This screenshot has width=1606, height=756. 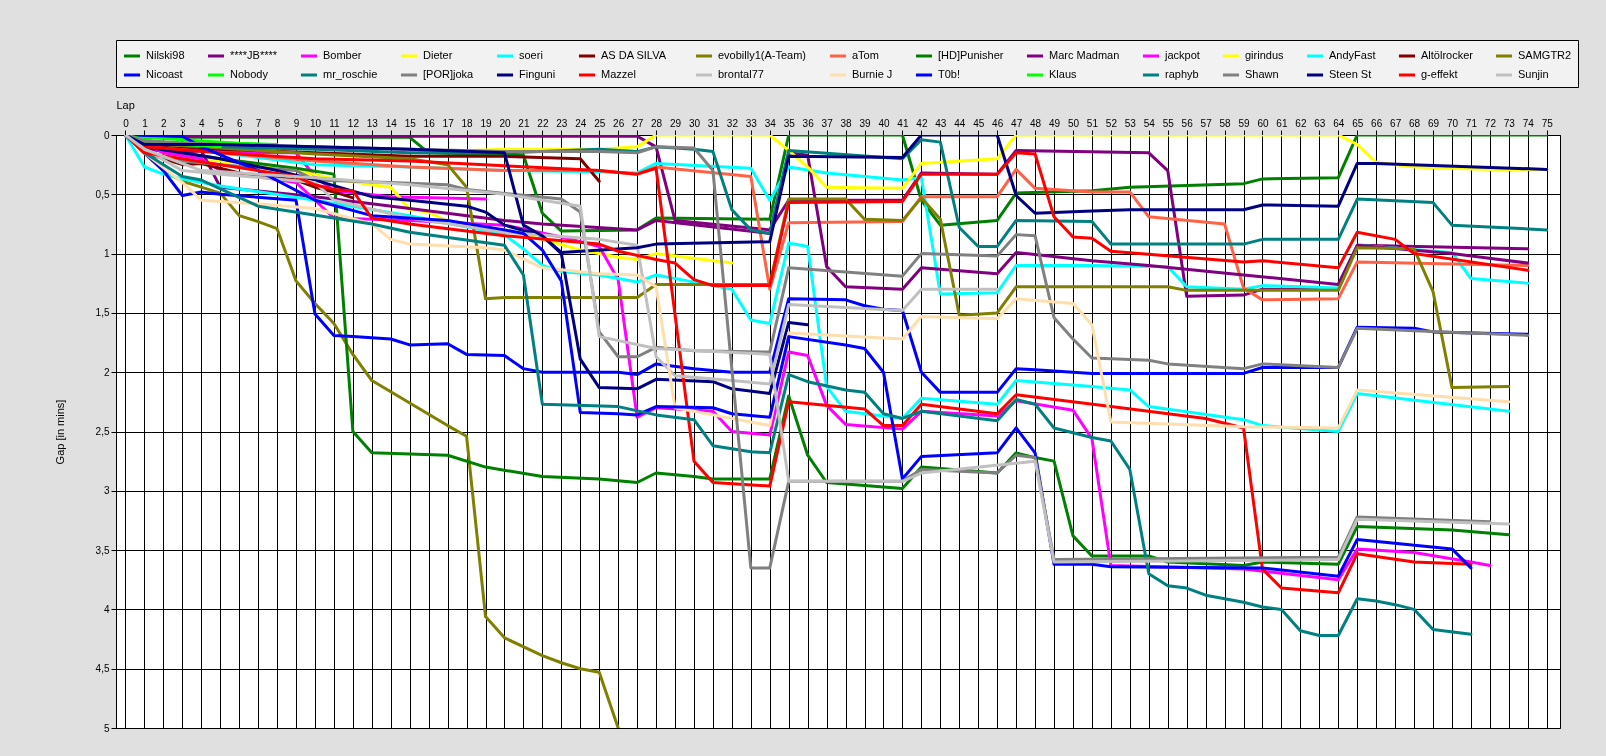 I want to click on y-tick-label: 3, so click(x=106, y=491).